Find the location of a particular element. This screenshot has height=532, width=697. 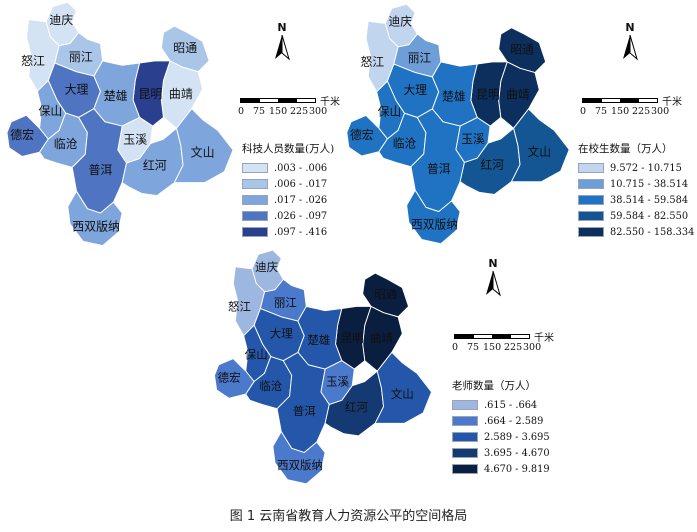

legend-item: .017 - .026 is located at coordinates (288, 200).